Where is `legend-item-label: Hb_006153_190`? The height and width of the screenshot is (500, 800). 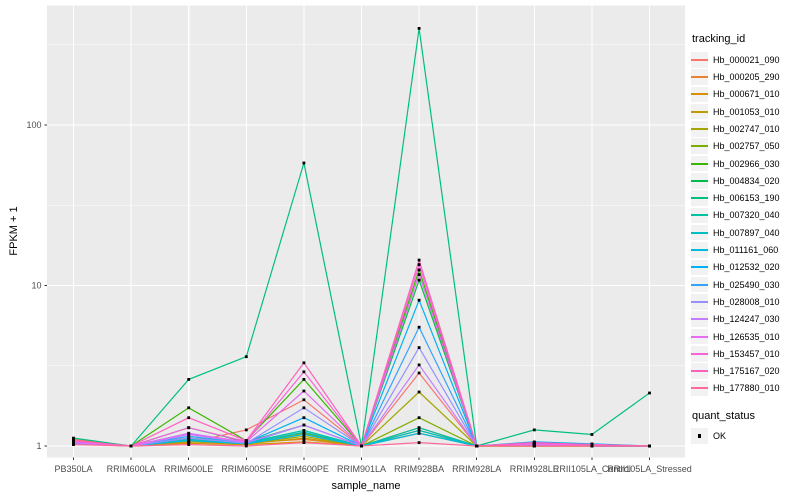
legend-item-label: Hb_006153_190 is located at coordinates (746, 198).